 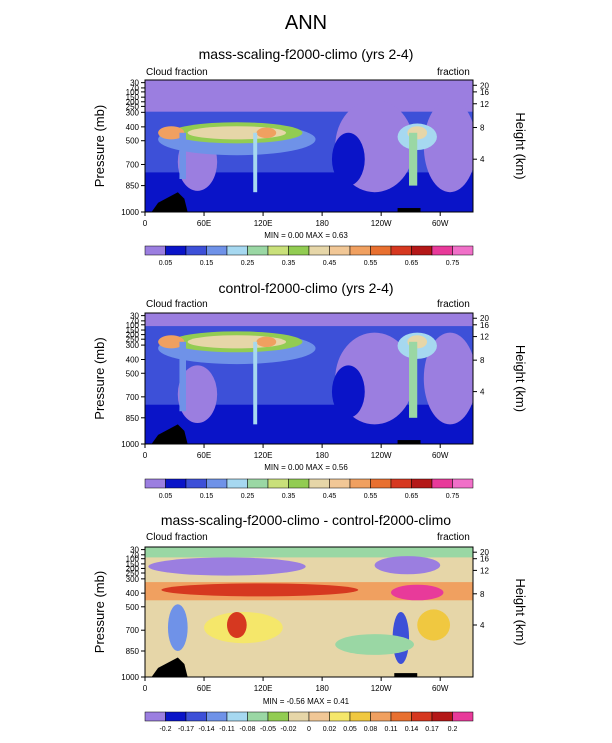 I want to click on y-tick-label: 700, so click(x=133, y=397).